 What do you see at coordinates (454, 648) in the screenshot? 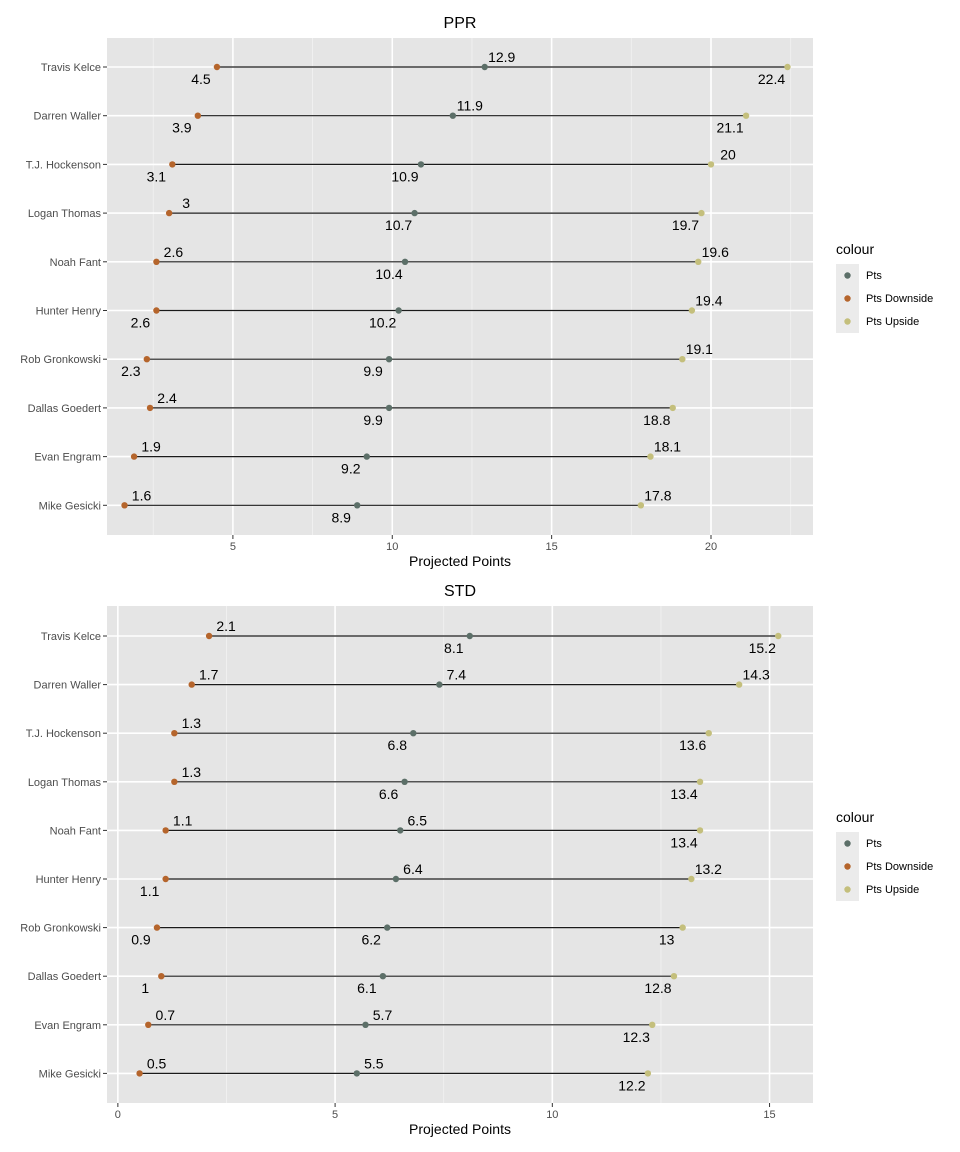
I see `data-label: 8.1` at bounding box center [454, 648].